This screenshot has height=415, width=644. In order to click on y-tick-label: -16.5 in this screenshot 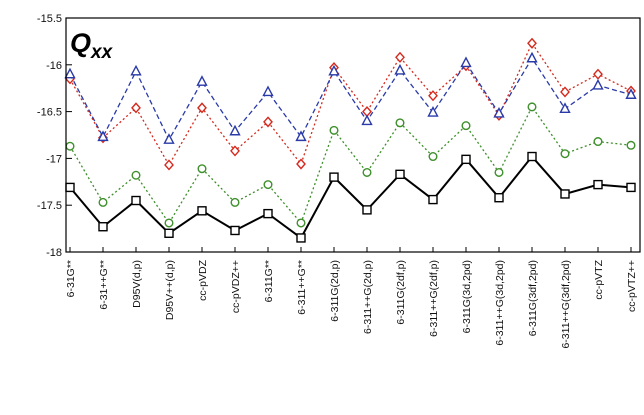, I will do `click(49, 113)`.